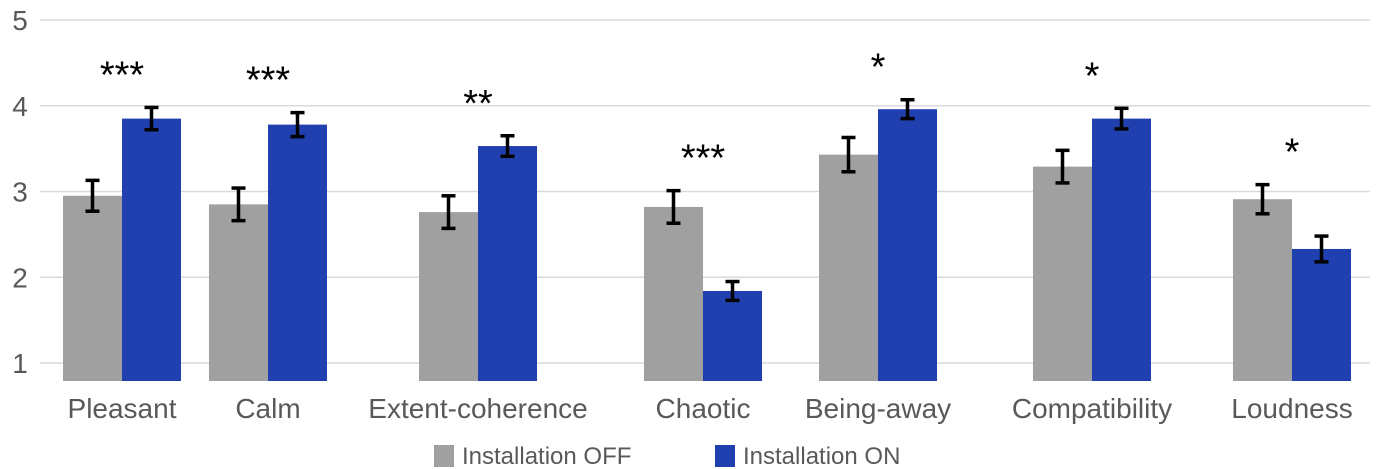 Image resolution: width=1379 pixels, height=469 pixels. I want to click on y-tick-label: 3, so click(20, 192).